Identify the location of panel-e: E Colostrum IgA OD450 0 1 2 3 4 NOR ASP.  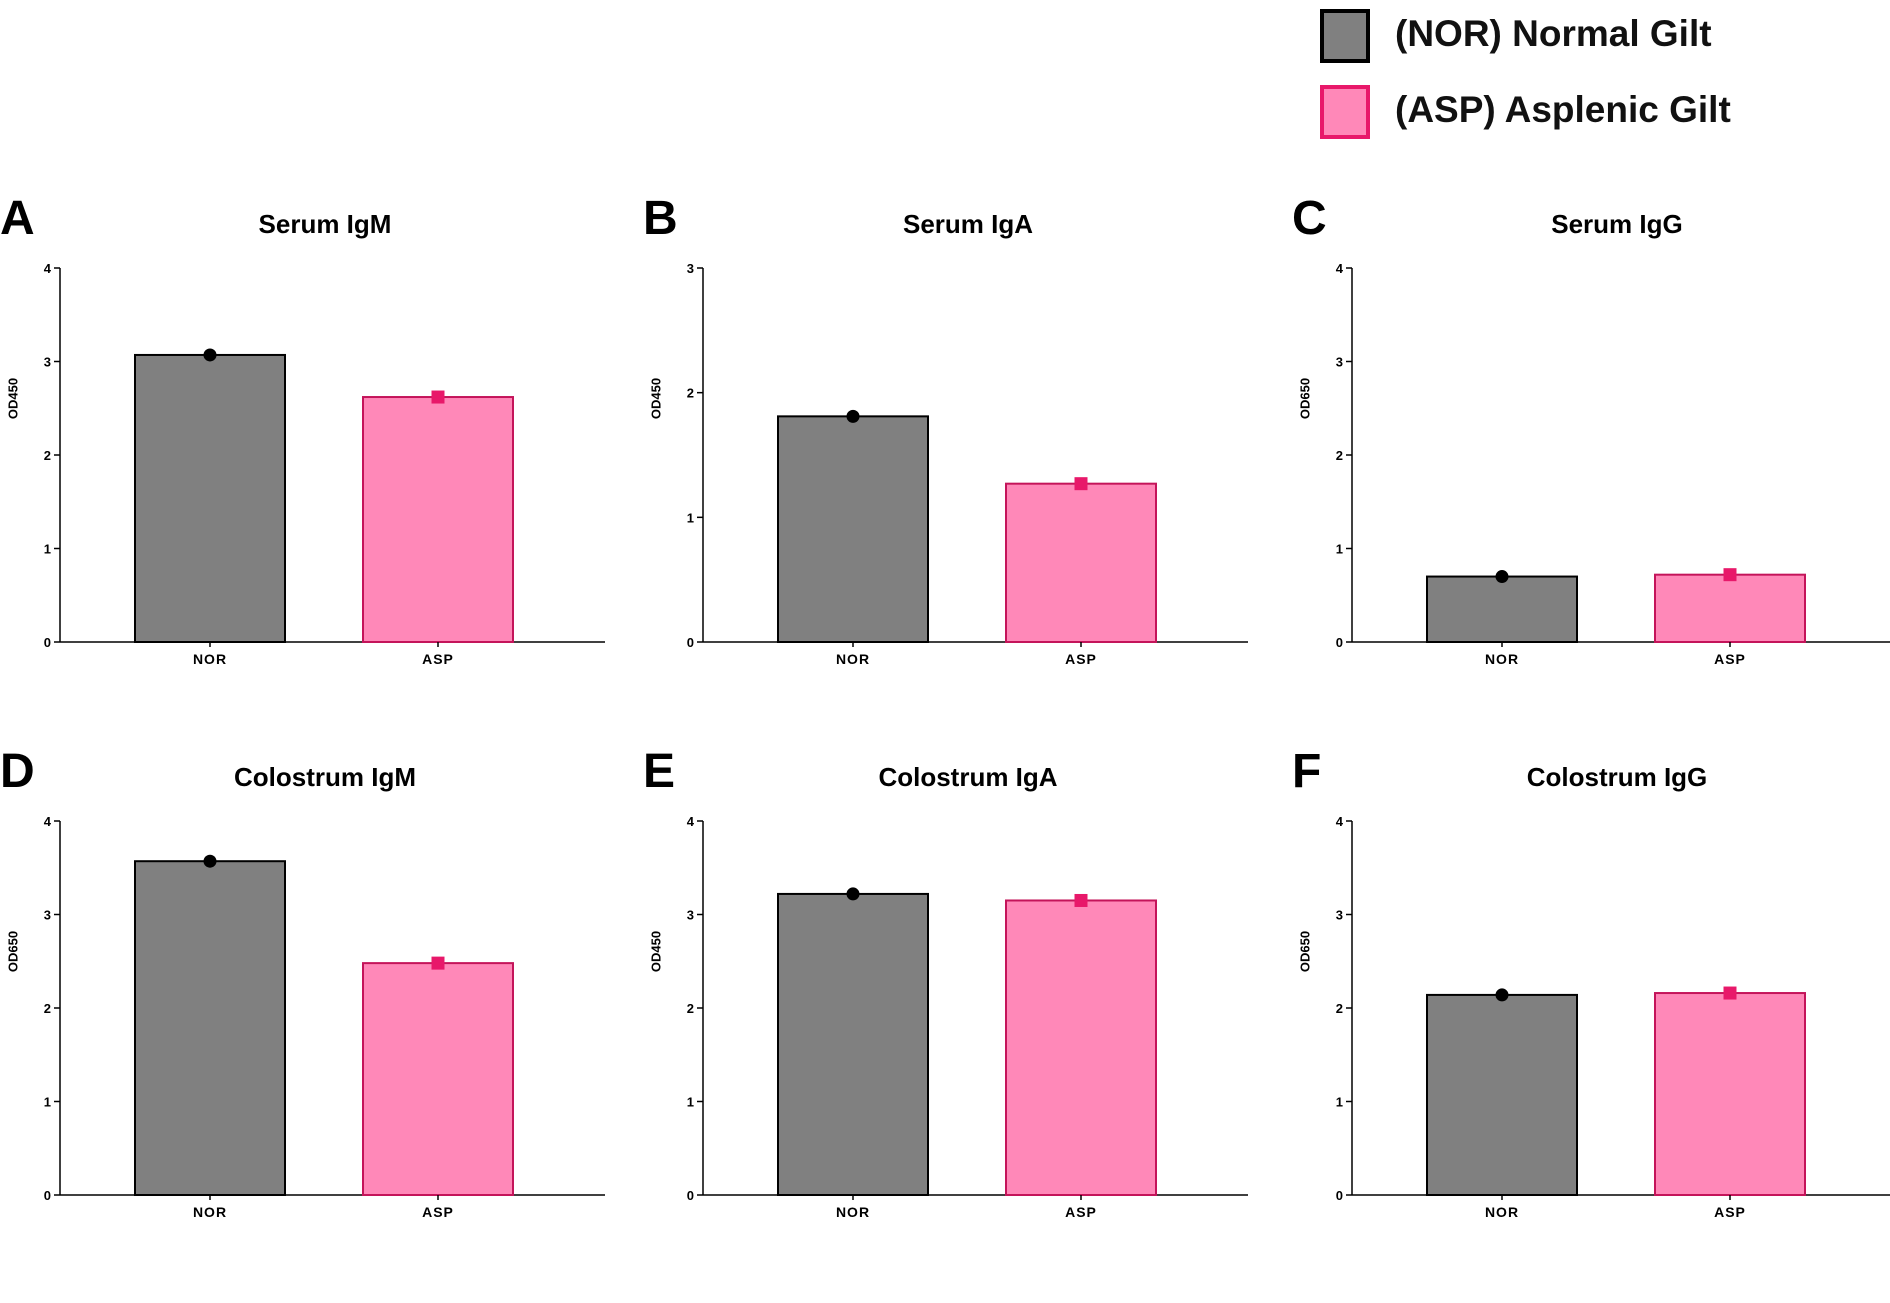
(958, 1025).